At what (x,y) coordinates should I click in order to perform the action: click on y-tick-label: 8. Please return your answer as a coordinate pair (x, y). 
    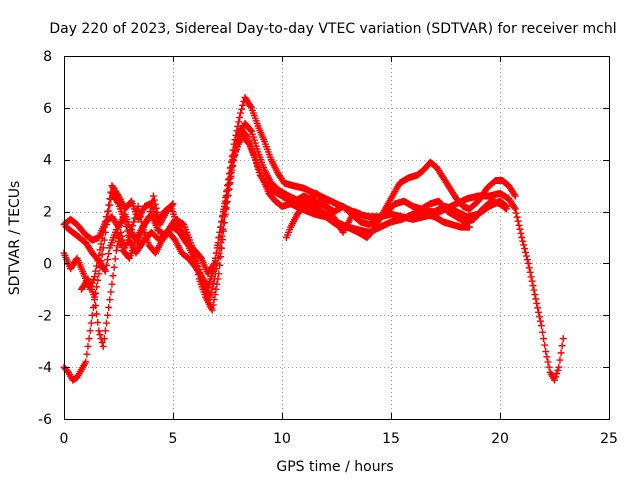
    Looking at the image, I should click on (47, 57).